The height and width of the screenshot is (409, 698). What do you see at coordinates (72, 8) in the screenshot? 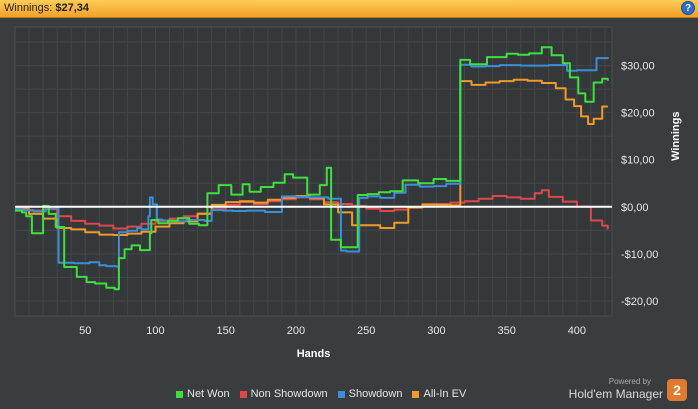
I see `winnings-value: $27,34` at bounding box center [72, 8].